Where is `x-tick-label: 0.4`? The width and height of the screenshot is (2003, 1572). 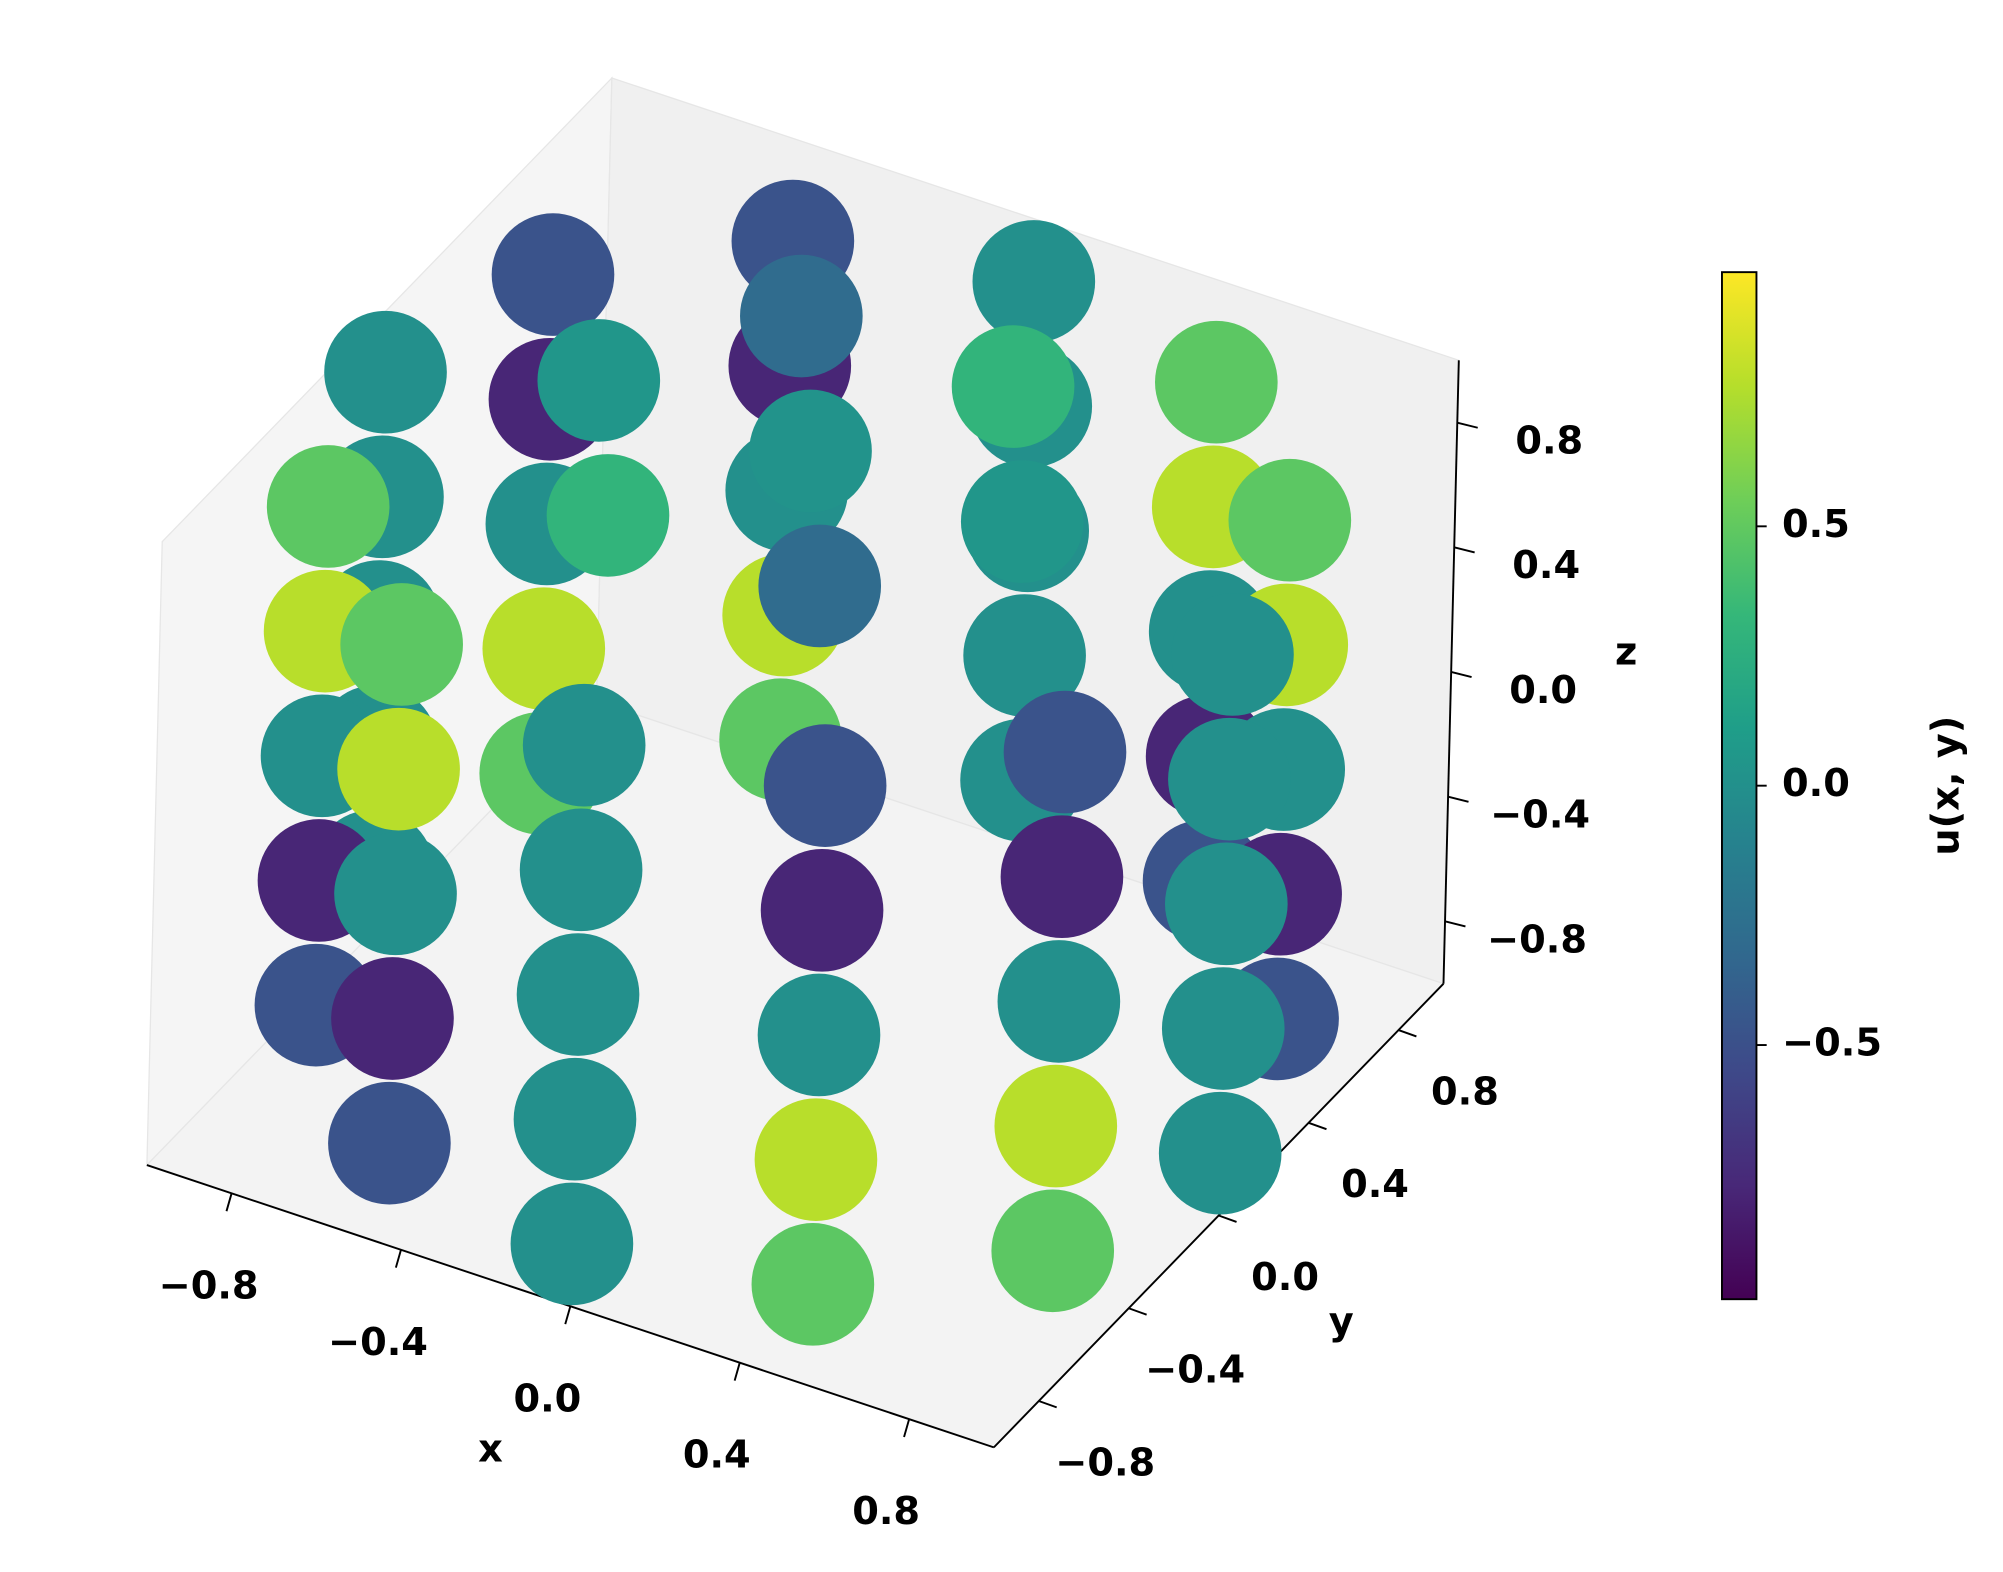 x-tick-label: 0.4 is located at coordinates (717, 1455).